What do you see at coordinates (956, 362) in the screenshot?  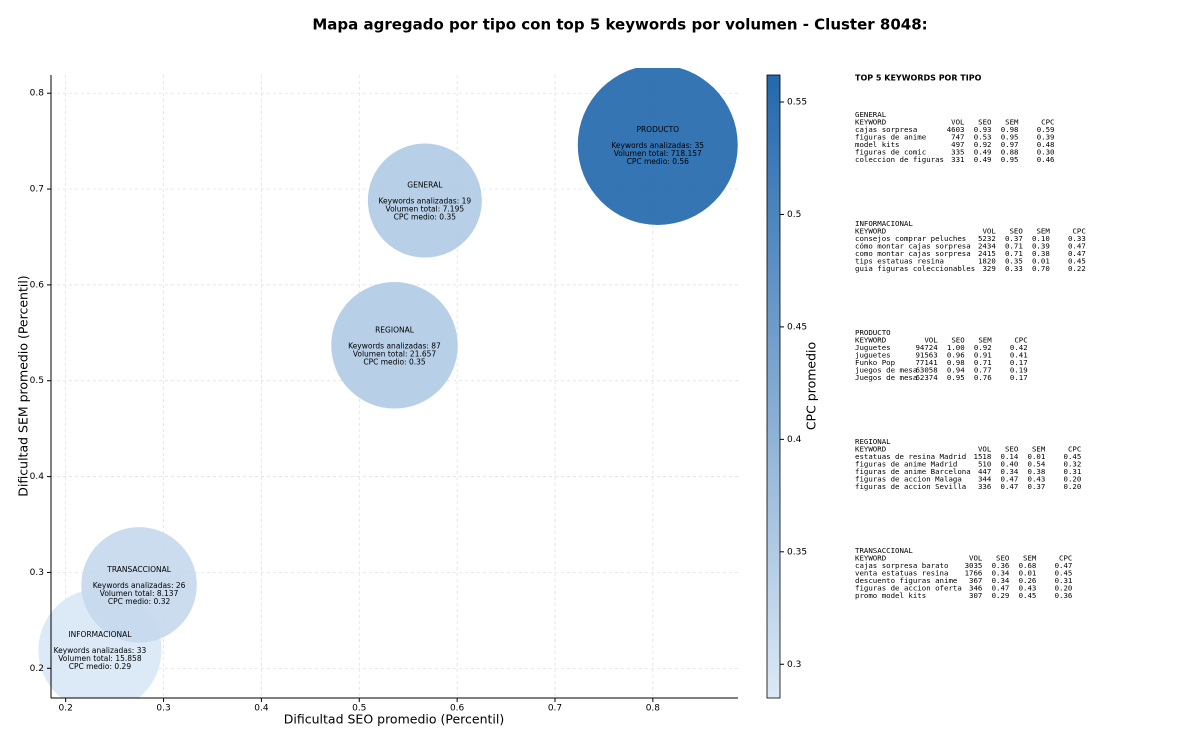 I see `table-cell: 0.98` at bounding box center [956, 362].